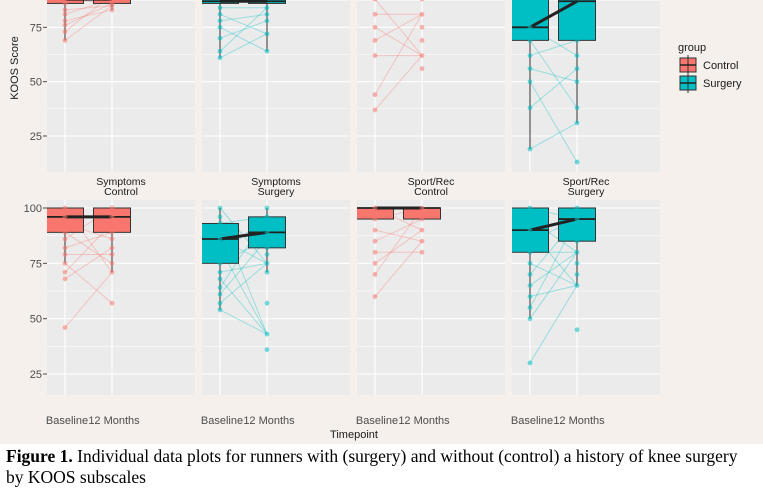 The height and width of the screenshot is (500, 763). I want to click on legend-key, so click(688, 83).